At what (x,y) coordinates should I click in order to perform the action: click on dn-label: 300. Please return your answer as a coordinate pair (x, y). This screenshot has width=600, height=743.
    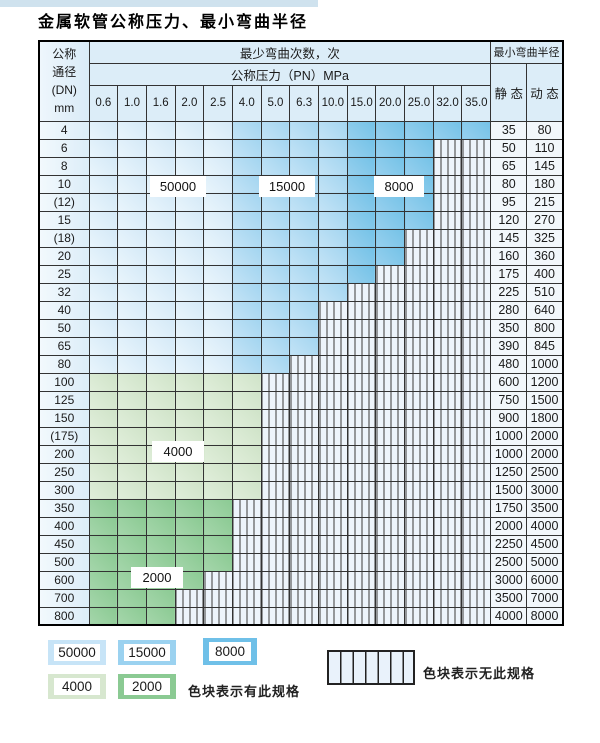
    Looking at the image, I should click on (64, 490).